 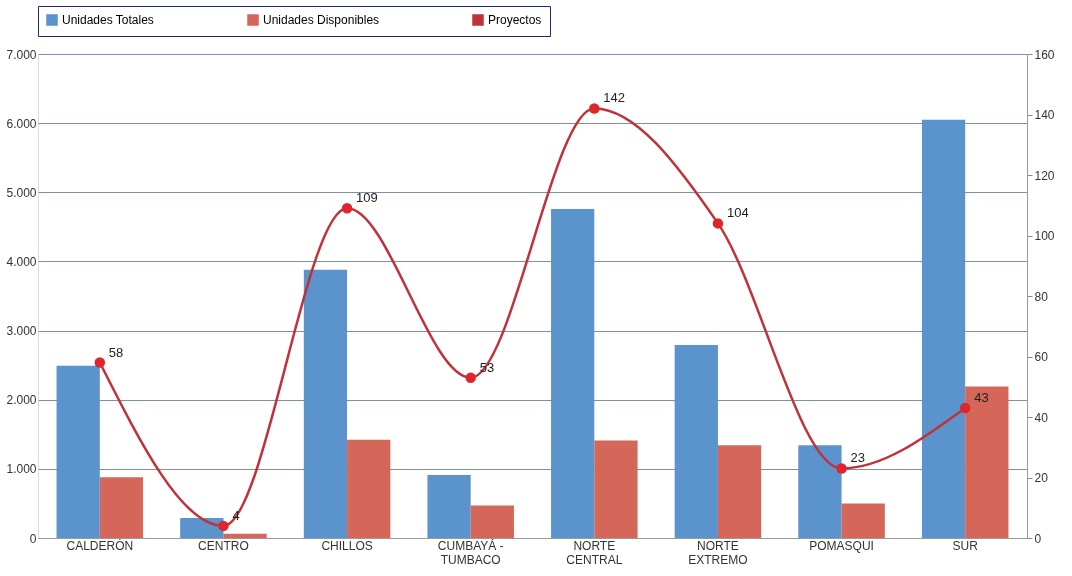 I want to click on data-label: 43, so click(x=981, y=397).